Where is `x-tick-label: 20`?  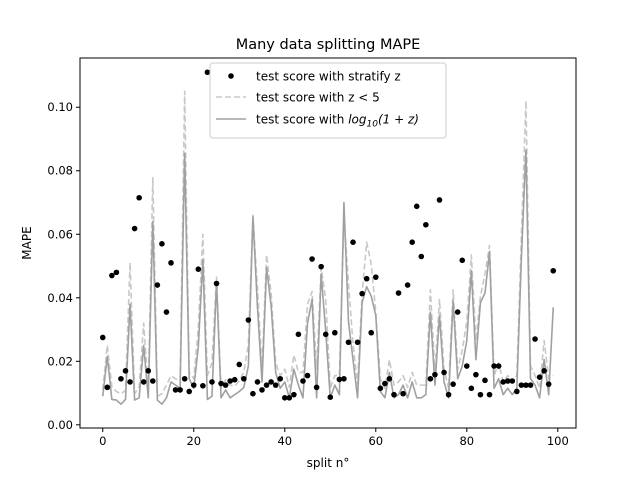 x-tick-label: 20 is located at coordinates (193, 441).